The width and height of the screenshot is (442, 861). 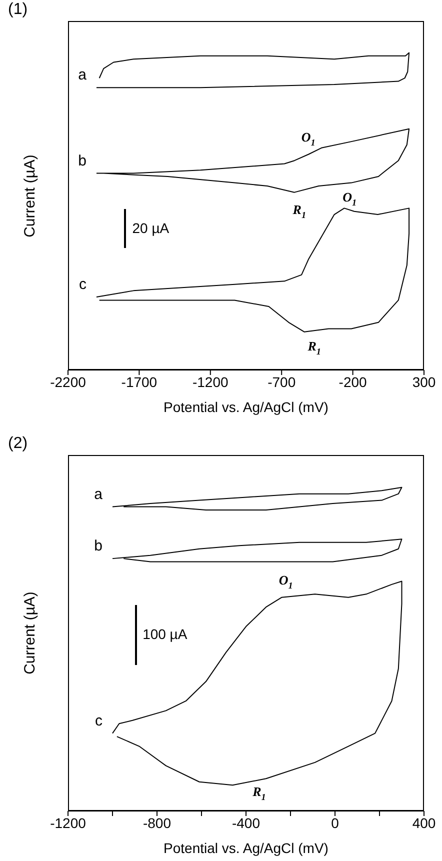 What do you see at coordinates (424, 382) in the screenshot?
I see `x-tick-label: 300` at bounding box center [424, 382].